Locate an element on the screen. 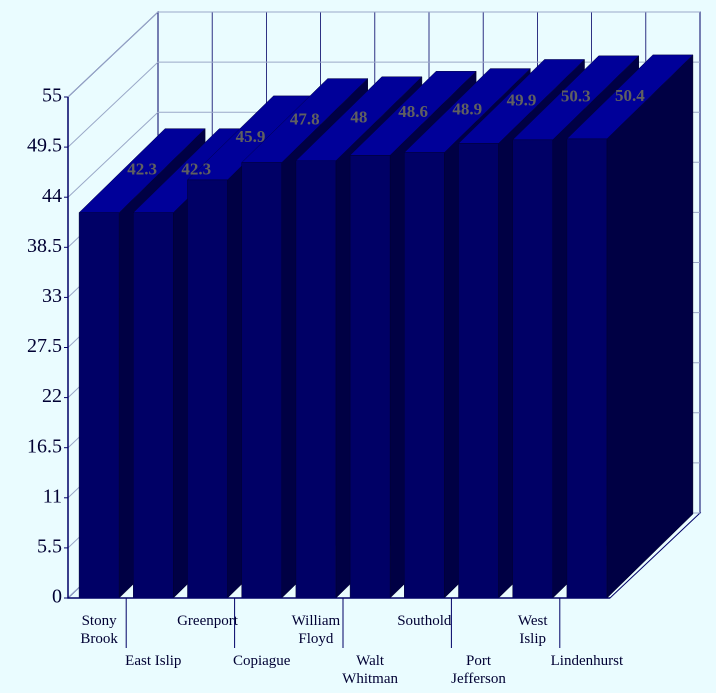 The width and height of the screenshot is (716, 693). y-tick-label: 44 is located at coordinates (52, 196).